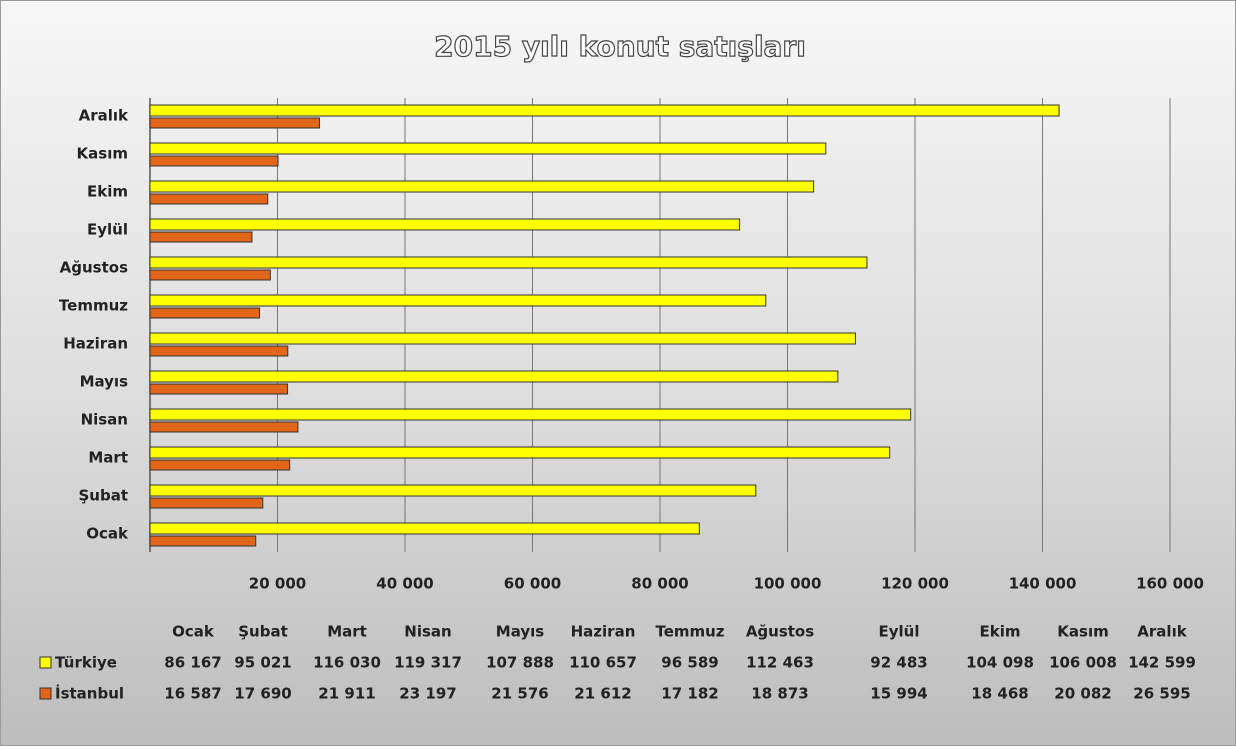 This screenshot has width=1236, height=750. What do you see at coordinates (107, 534) in the screenshot?
I see `y-tick-label: Ocak` at bounding box center [107, 534].